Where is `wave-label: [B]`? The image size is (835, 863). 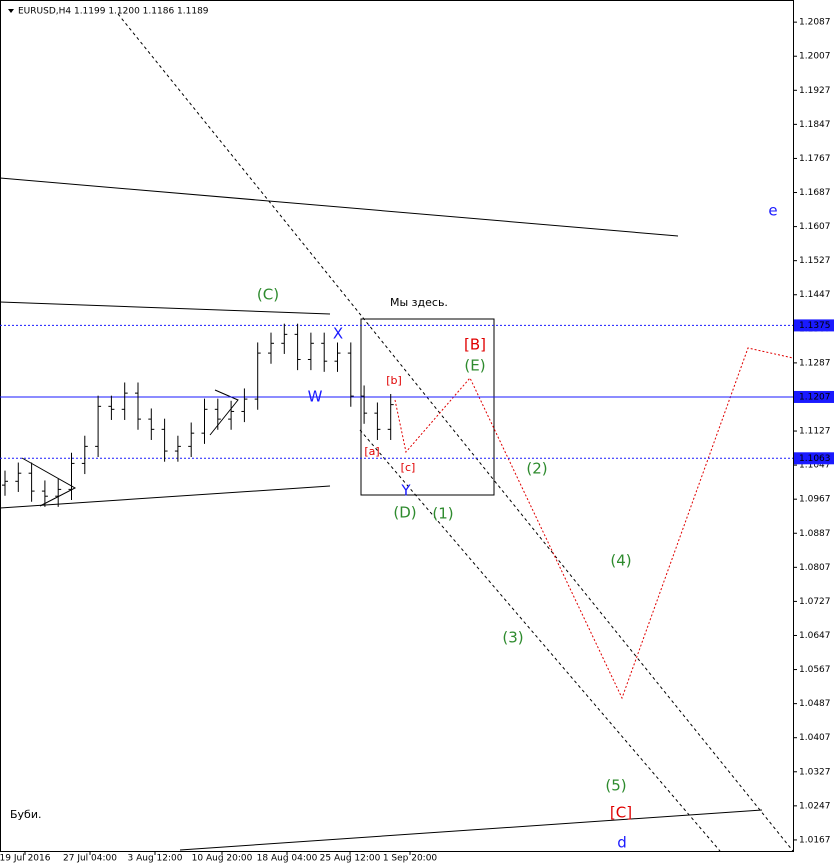 wave-label: [B] is located at coordinates (475, 345).